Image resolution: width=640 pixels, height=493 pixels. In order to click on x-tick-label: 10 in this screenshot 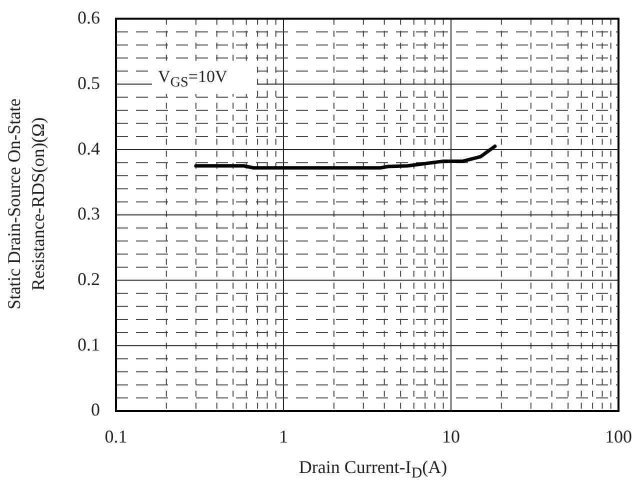, I will do `click(451, 436)`.